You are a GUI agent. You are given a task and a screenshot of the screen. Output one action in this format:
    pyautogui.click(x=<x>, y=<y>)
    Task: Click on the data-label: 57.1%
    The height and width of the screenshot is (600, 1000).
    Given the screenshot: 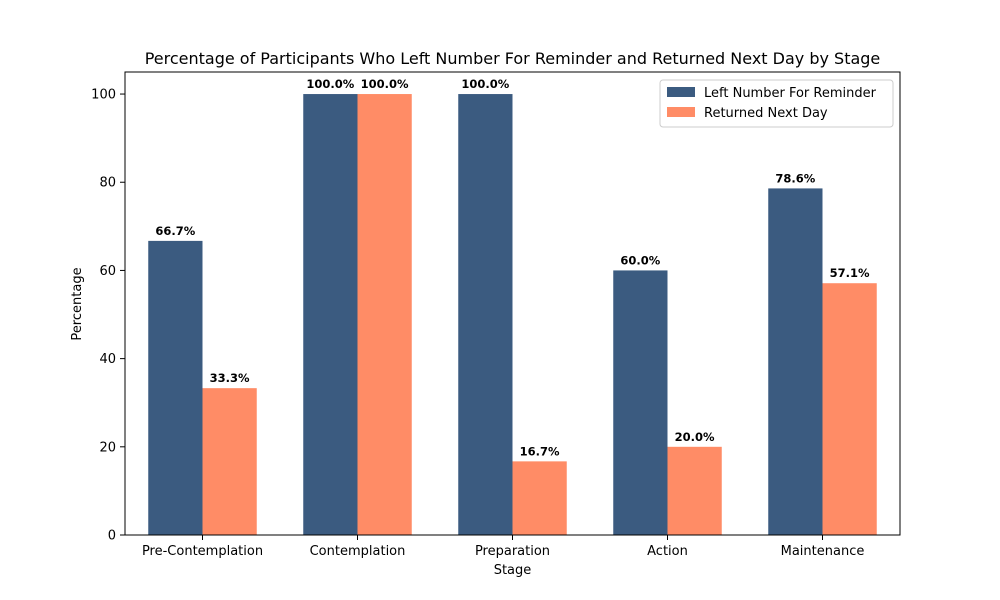 What is the action you would take?
    pyautogui.click(x=850, y=273)
    